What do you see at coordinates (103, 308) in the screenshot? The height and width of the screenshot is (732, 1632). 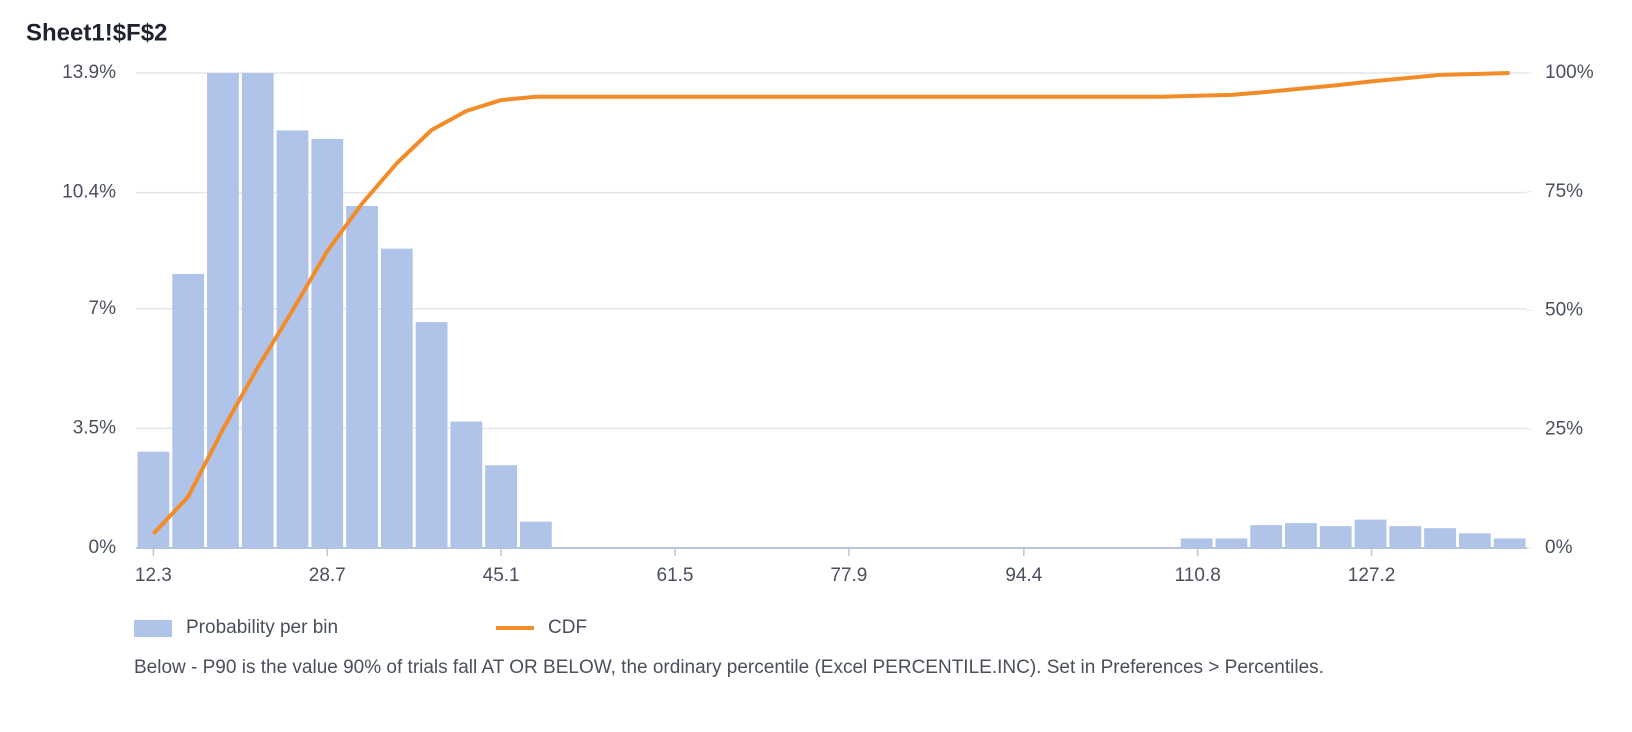 I see `y-tick-label: 7%` at bounding box center [103, 308].